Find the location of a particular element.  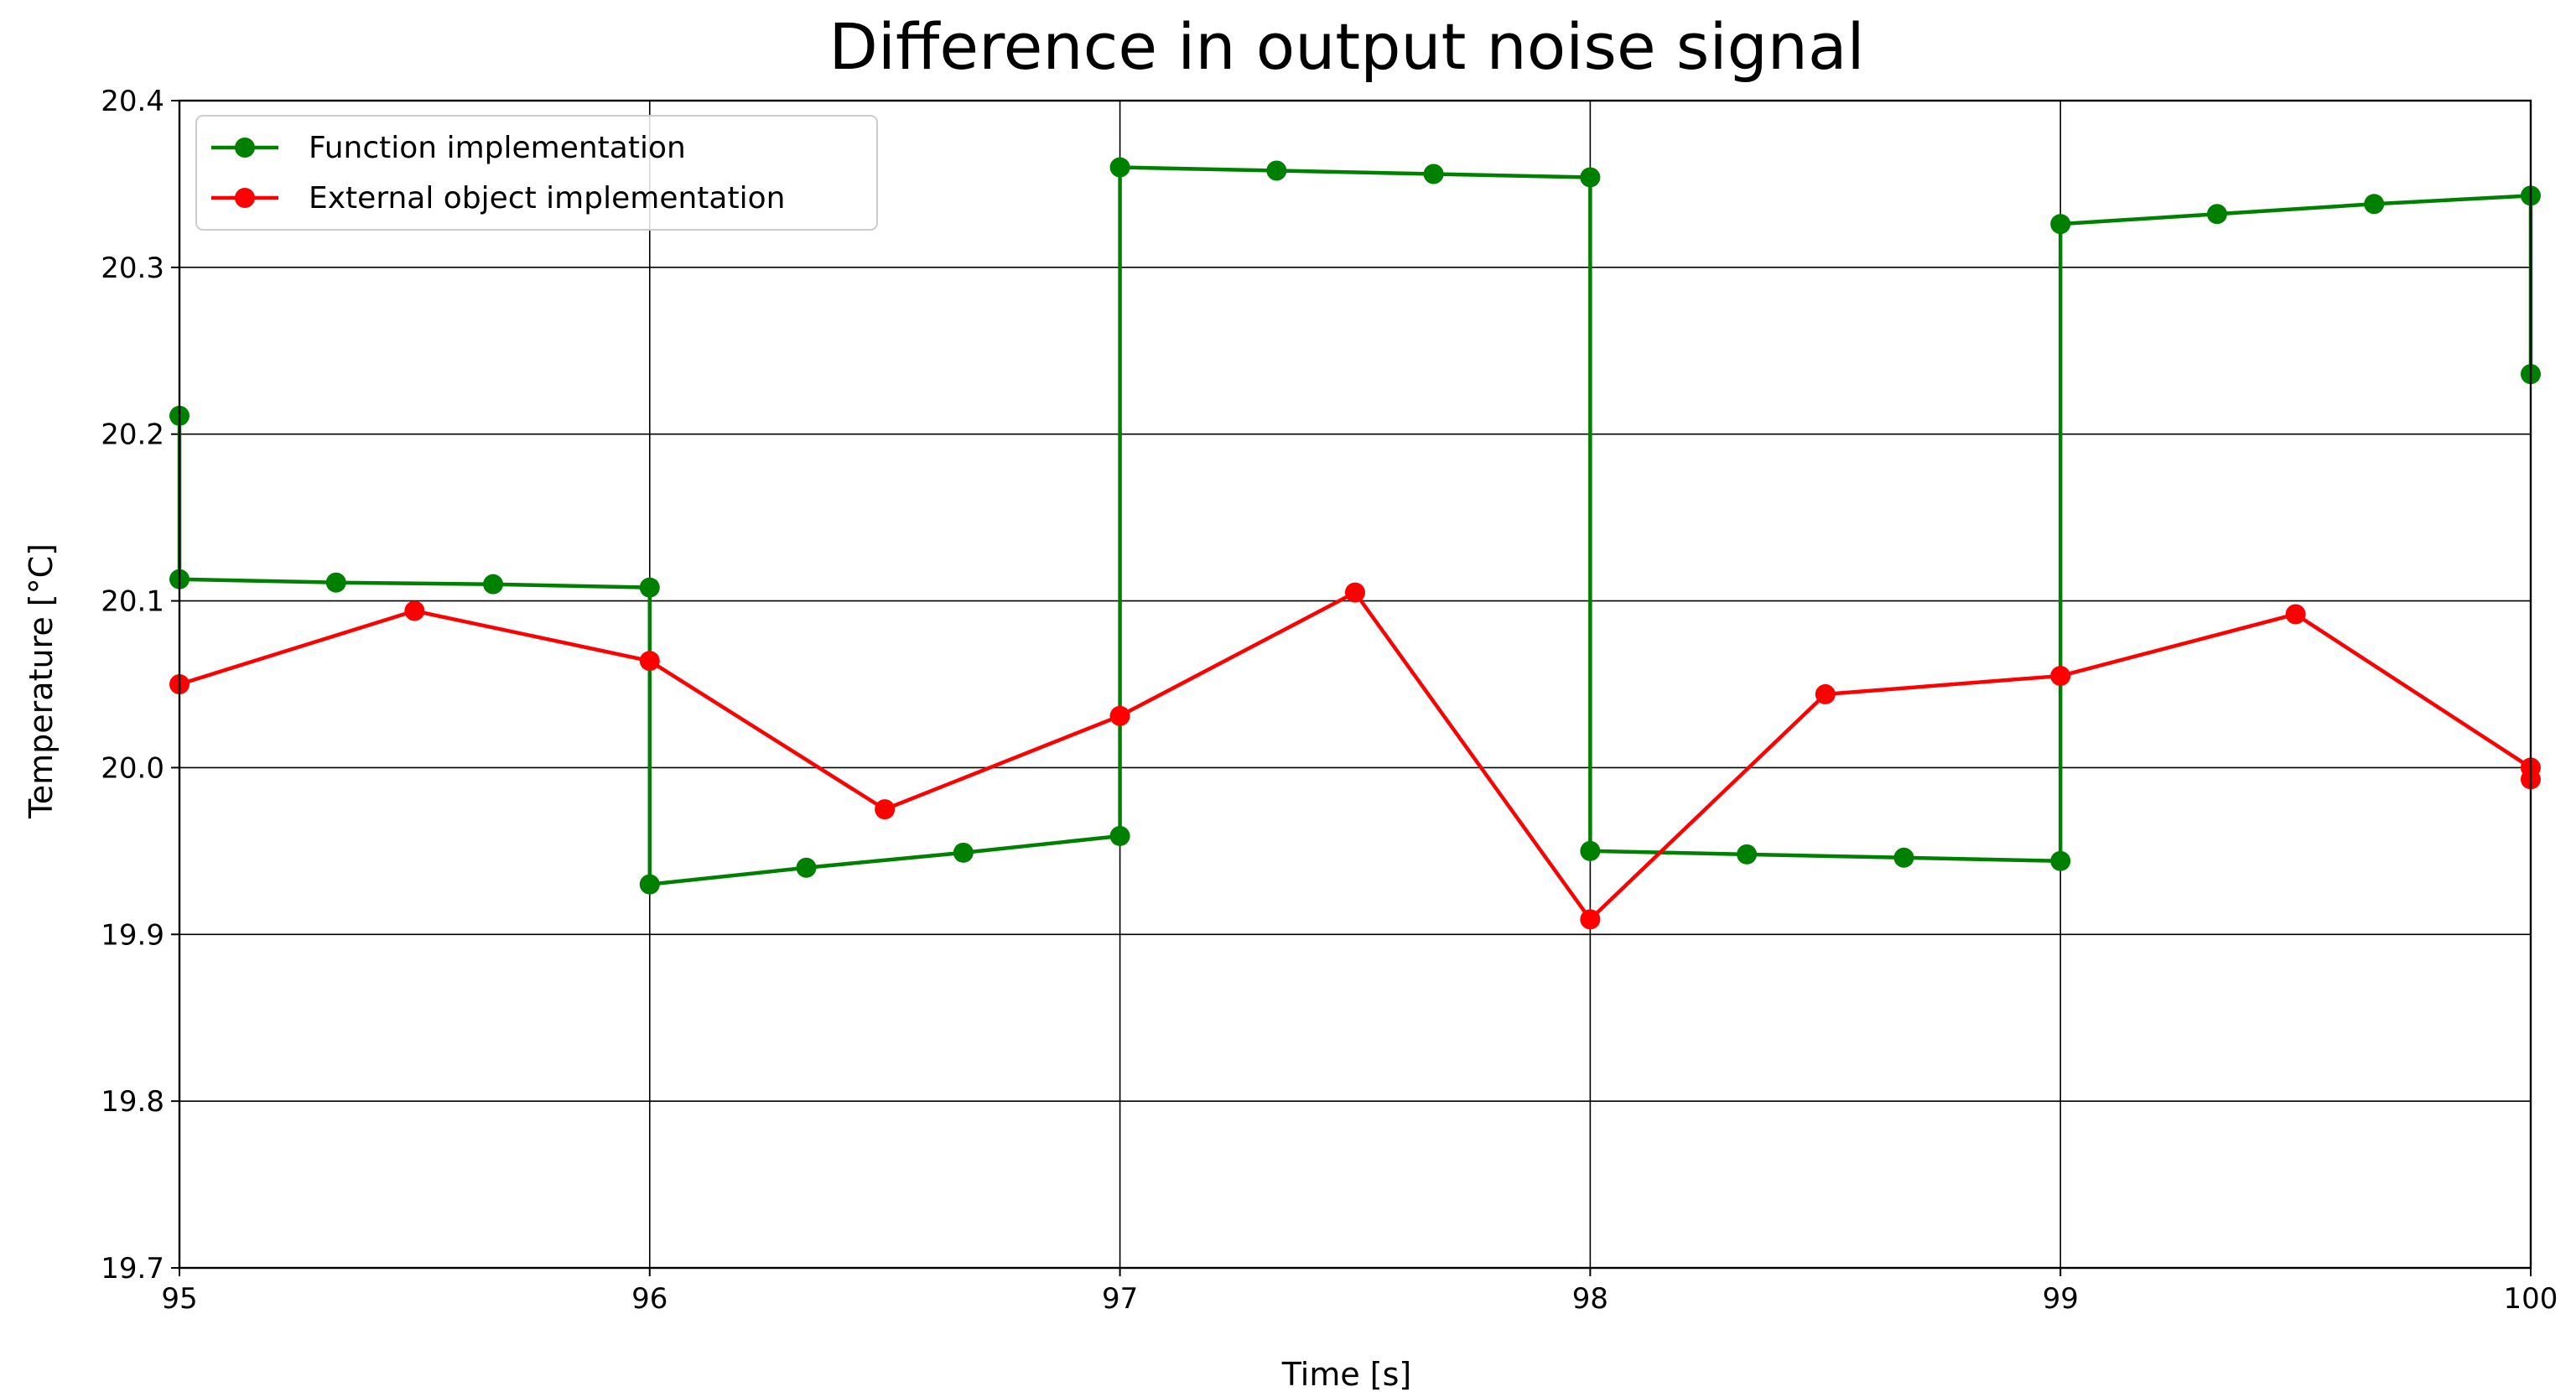

y-axis-label: Temperature [°C] is located at coordinates (41, 681).